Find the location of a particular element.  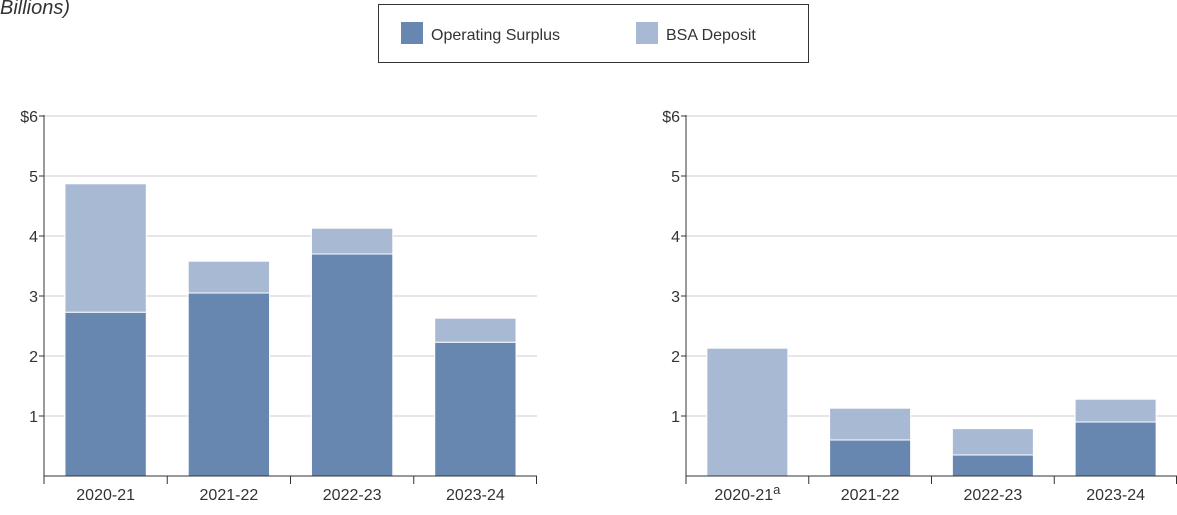

x-tick-label: 2020-21 is located at coordinates (105, 495).